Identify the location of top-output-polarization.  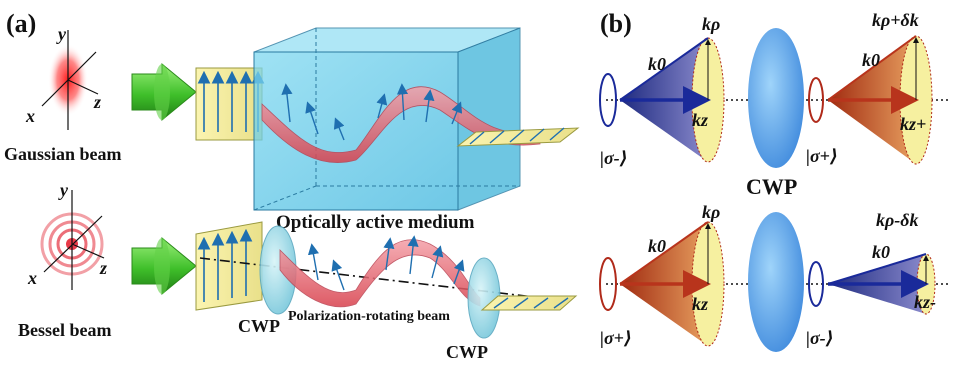
(518, 137).